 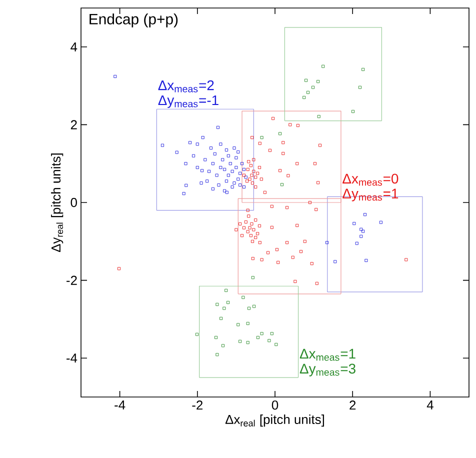 I want to click on y-axis-title: Δy$_{real}$ [pitch units], so click(x=57, y=203).